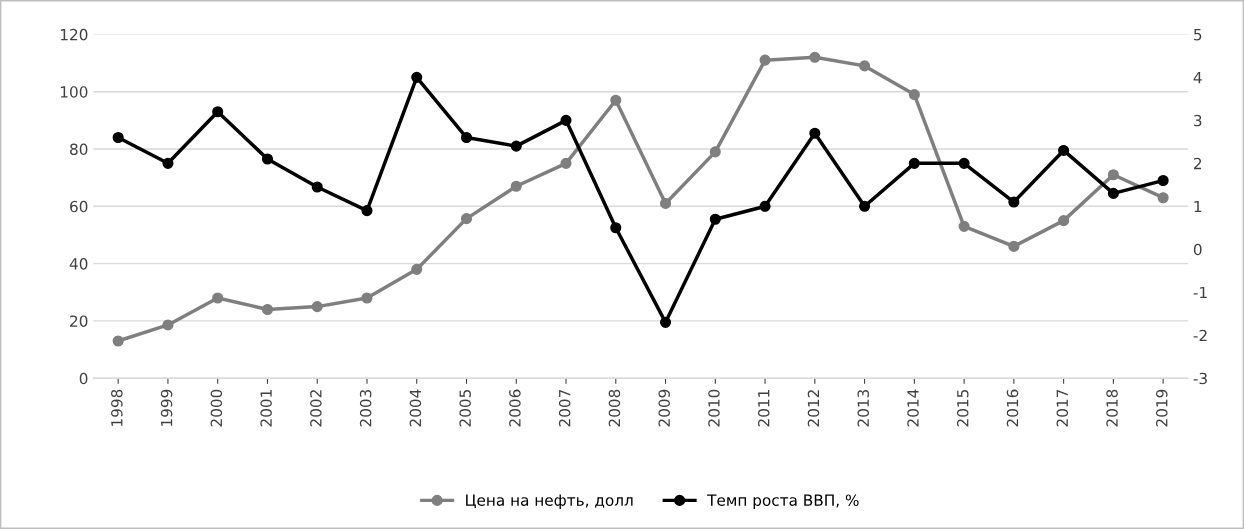  I want to click on x-tick-label: 2006, so click(515, 408).